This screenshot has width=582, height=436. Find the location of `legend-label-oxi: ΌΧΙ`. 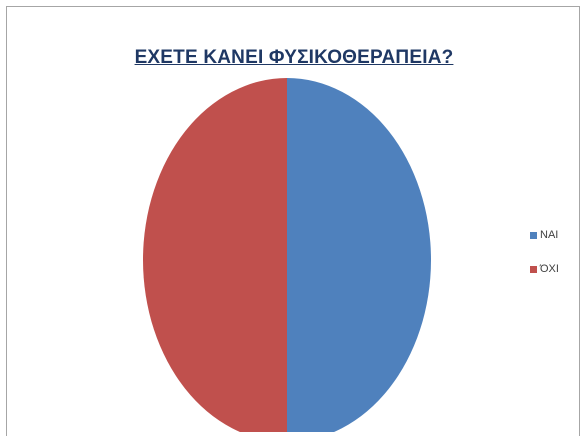

legend-label-oxi: ΌΧΙ is located at coordinates (549, 269).